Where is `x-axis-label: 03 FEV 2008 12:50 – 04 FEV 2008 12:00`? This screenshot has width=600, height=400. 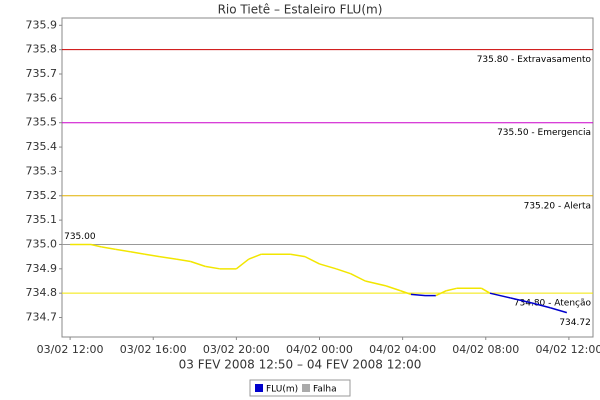 x-axis-label: 03 FEV 2008 12:50 – 04 FEV 2008 12:00 is located at coordinates (300, 365).